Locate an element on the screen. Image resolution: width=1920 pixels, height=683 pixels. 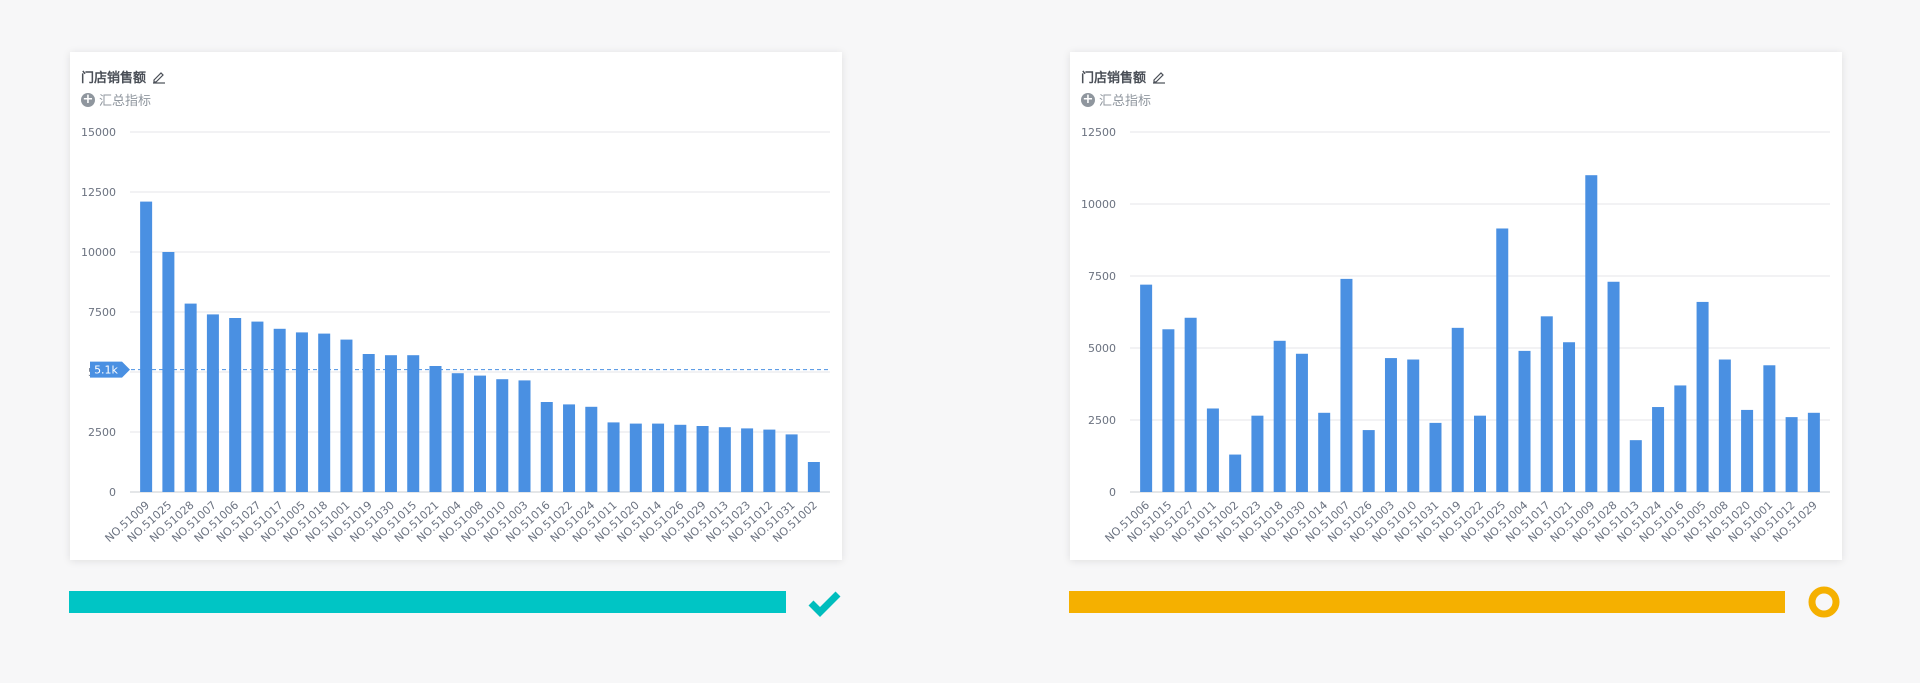
checkmark-icon is located at coordinates (824, 604).